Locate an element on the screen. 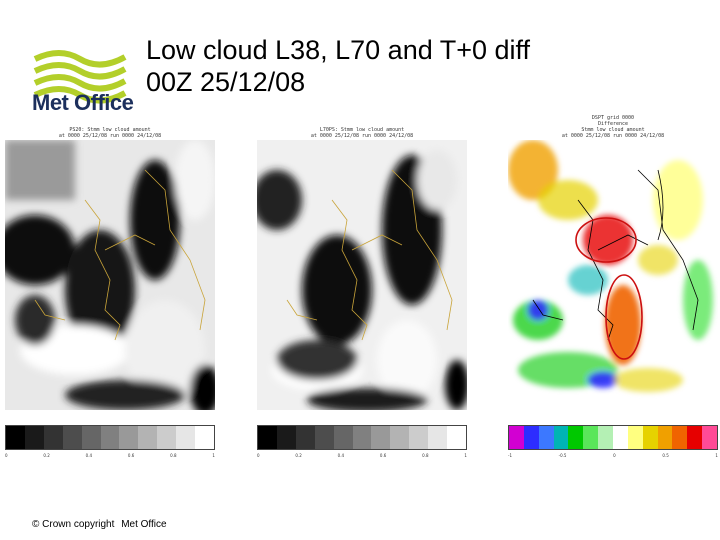 The width and height of the screenshot is (720, 540). copyright-text: © Crown copyright is located at coordinates (73, 524).